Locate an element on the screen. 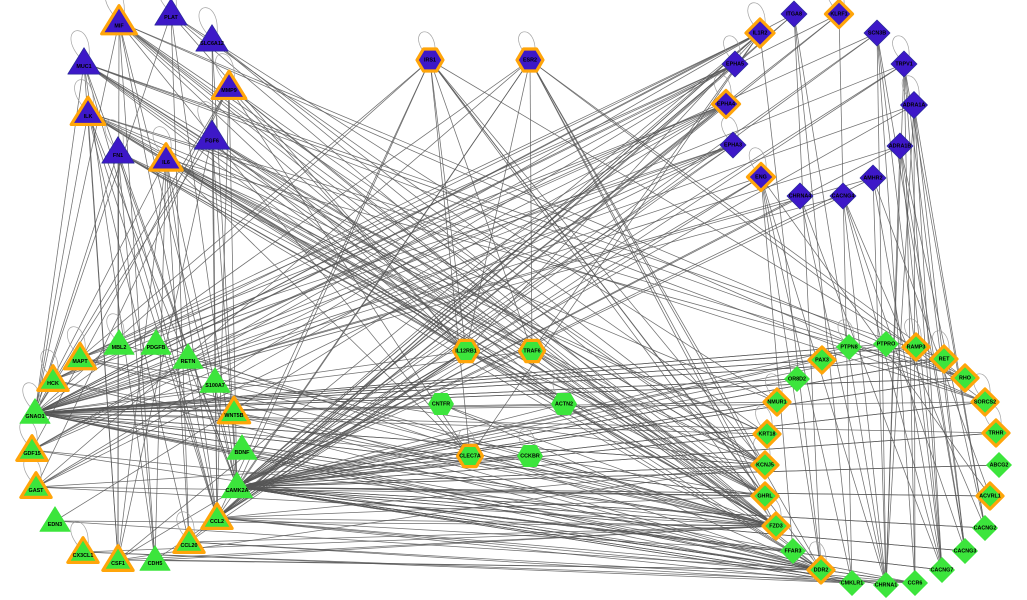 The height and width of the screenshot is (600, 1027). graph-node: S100A7 is located at coordinates (215, 380).